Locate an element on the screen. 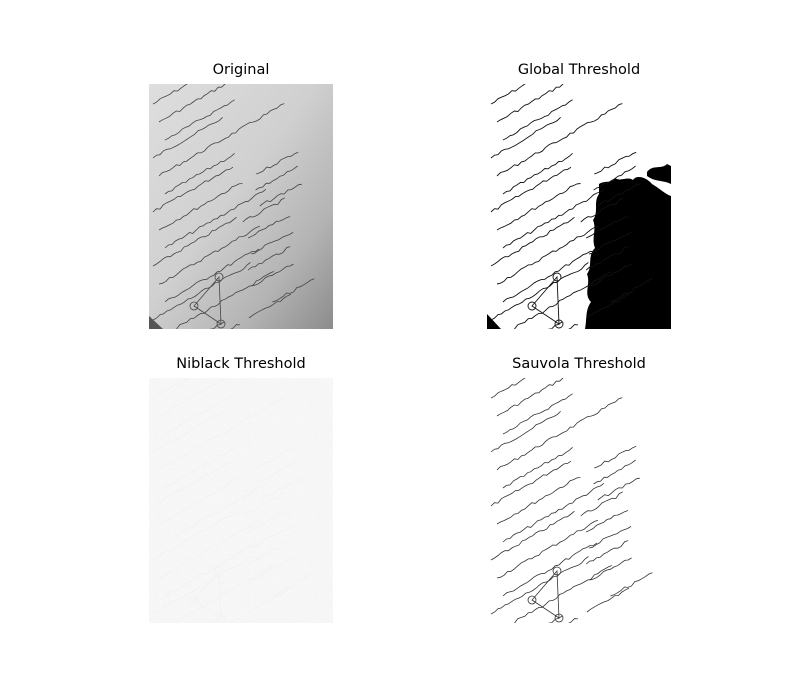 This screenshot has width=800, height=700. niblack-threshold-image is located at coordinates (241, 500).